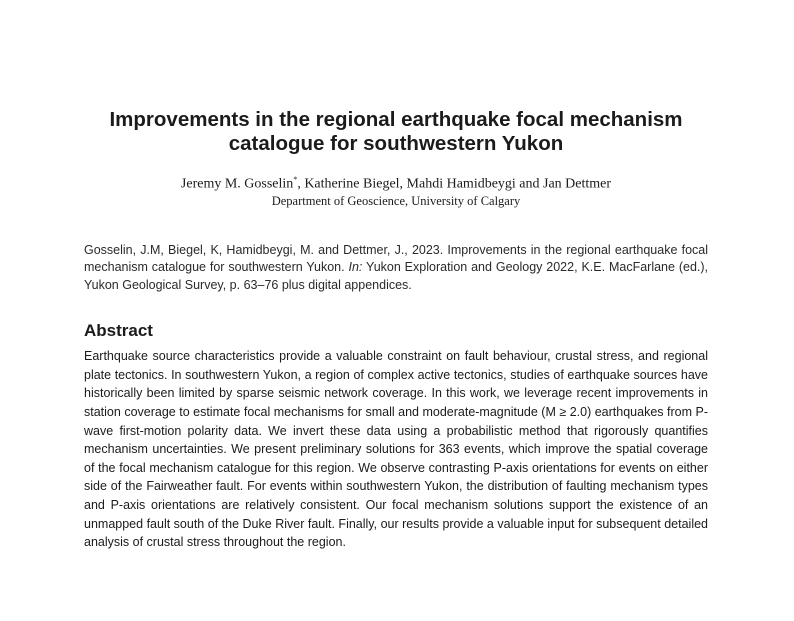  Describe the element at coordinates (396, 143) in the screenshot. I see `paper-title-line-2: catalogue for southwestern Yukon` at that location.